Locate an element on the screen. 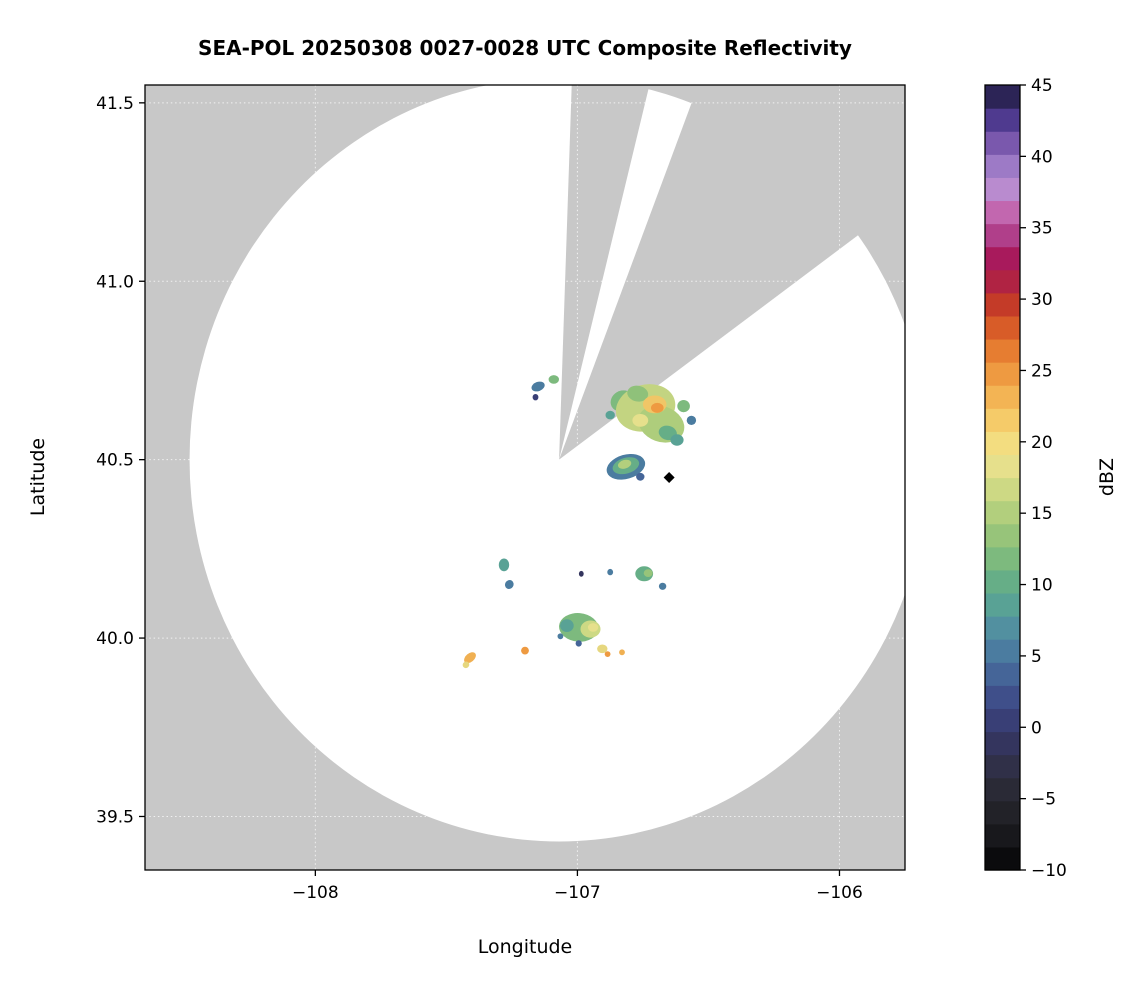  colorbar-label: dBZ is located at coordinates (1107, 477).